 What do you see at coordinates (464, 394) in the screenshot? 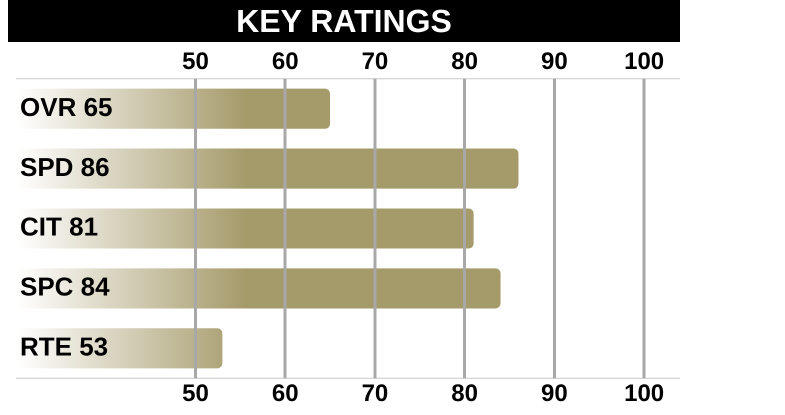
I see `x2-tick-label: 80` at bounding box center [464, 394].